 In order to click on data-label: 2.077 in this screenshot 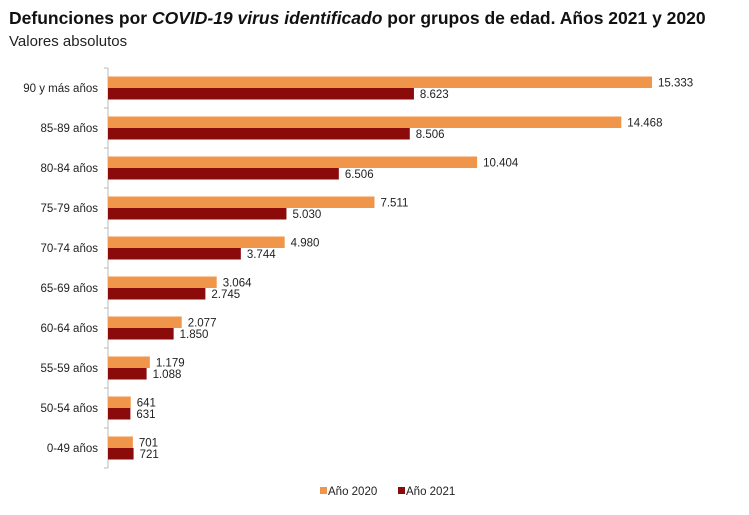, I will do `click(202, 323)`.